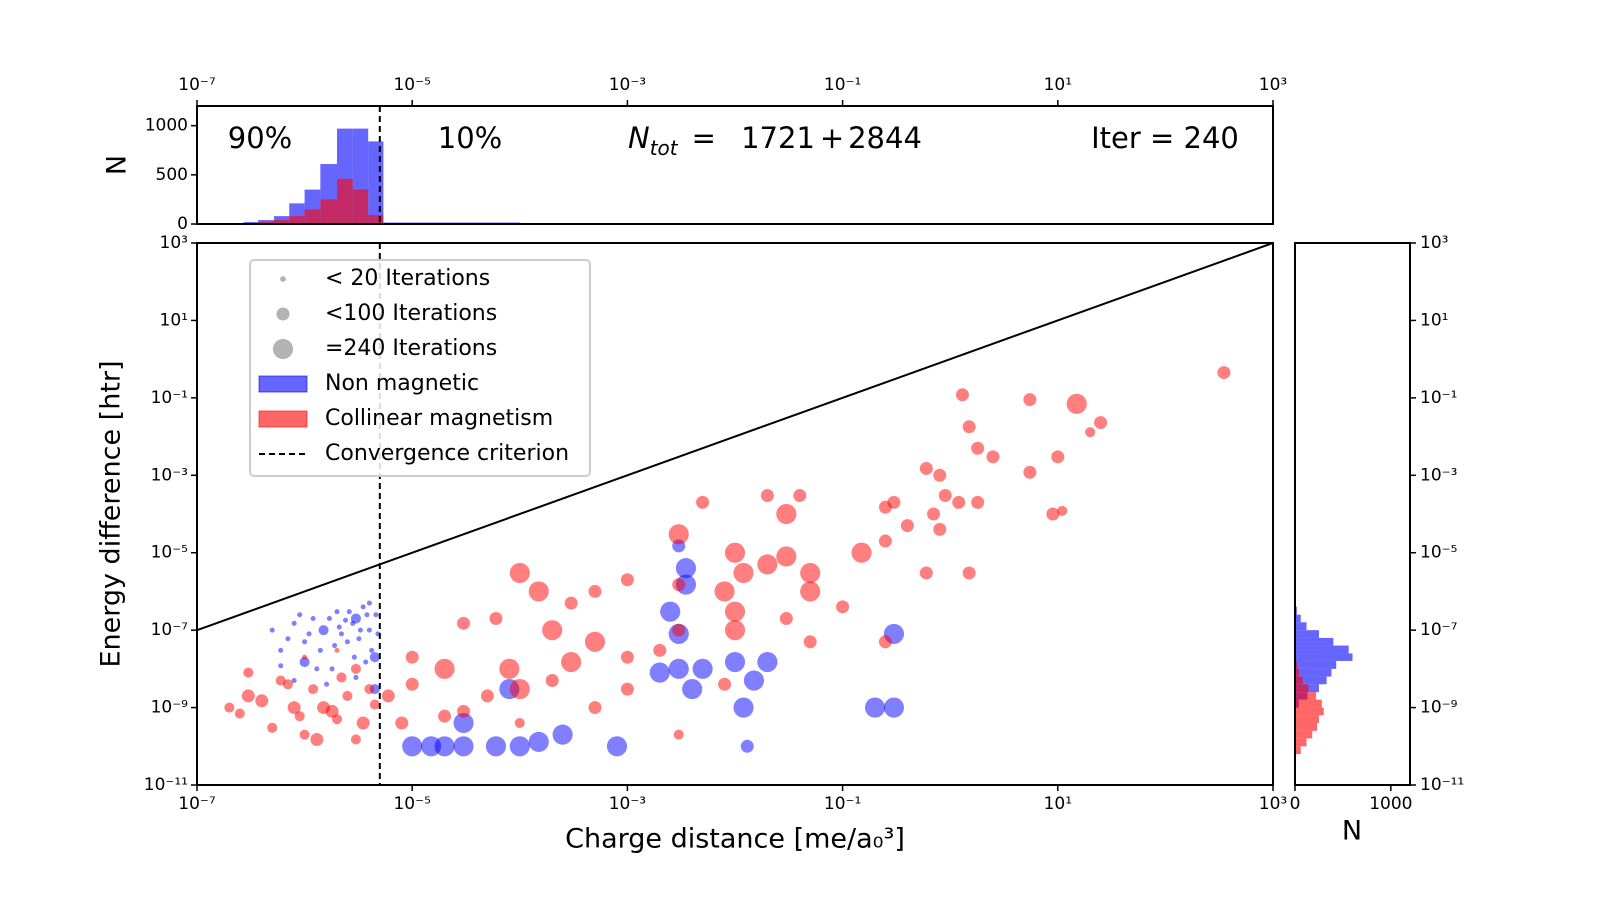 The width and height of the screenshot is (1600, 900). I want to click on total-count: 1721, so click(778, 138).